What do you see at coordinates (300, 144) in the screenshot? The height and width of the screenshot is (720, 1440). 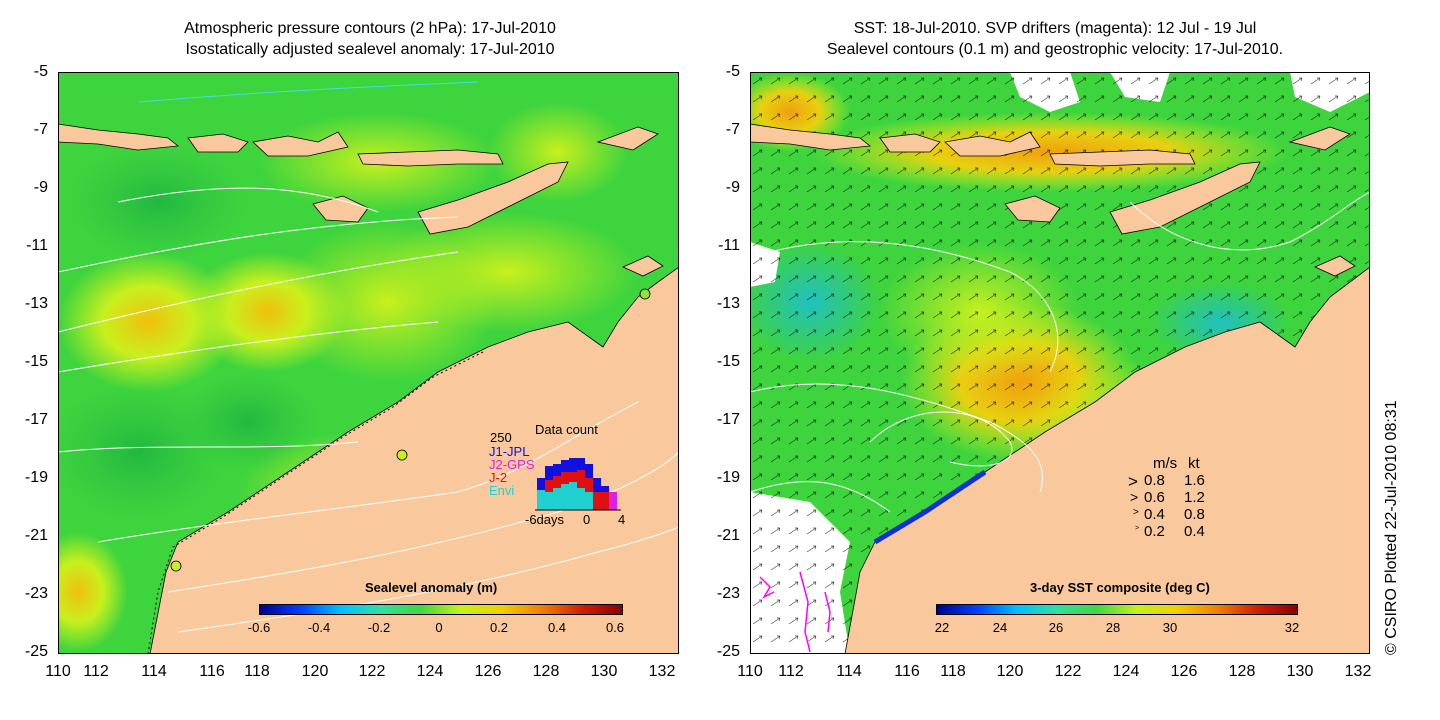 I see `sumbawa-island` at bounding box center [300, 144].